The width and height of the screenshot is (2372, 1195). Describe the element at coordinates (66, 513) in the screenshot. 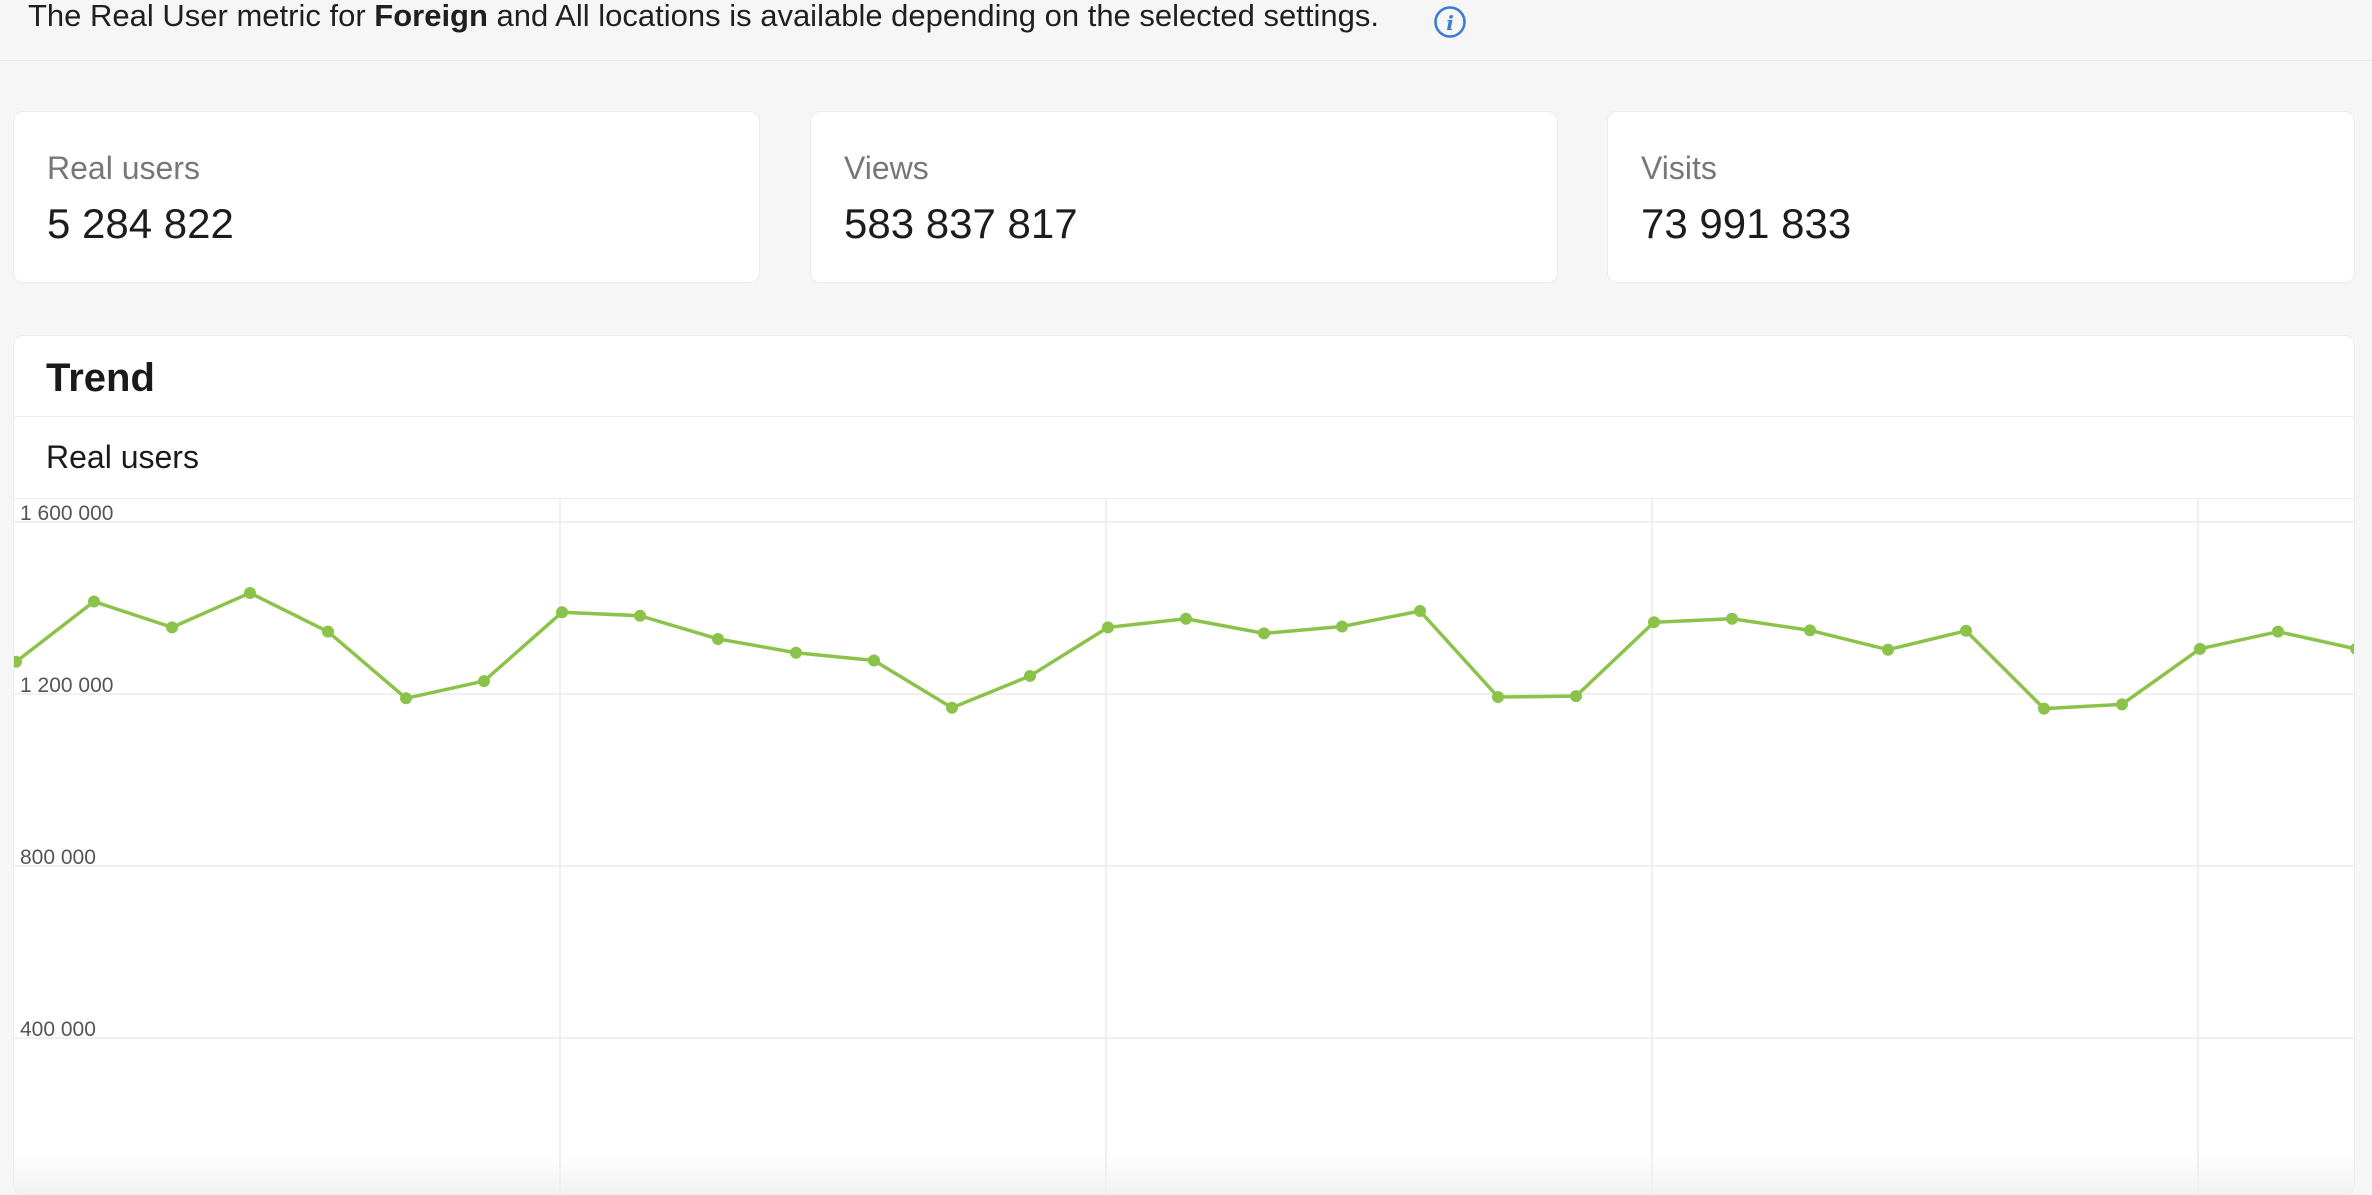

I see `y-tick-label: 1 600 000` at that location.